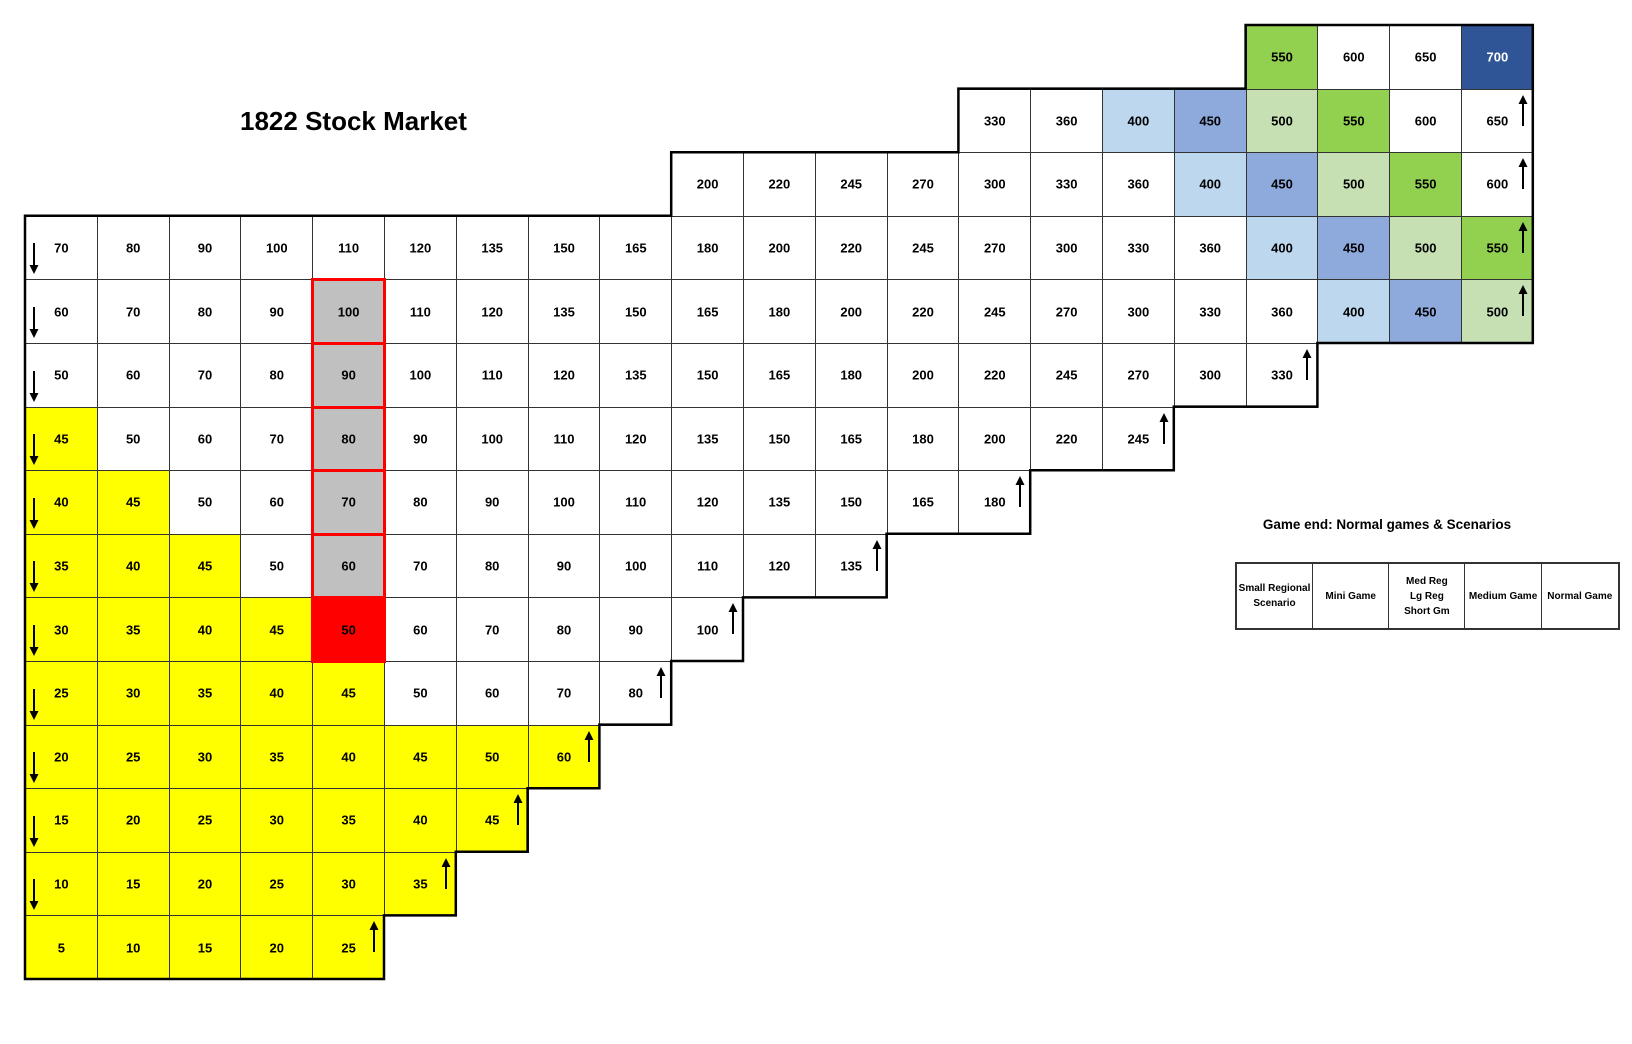 Image resolution: width=1632 pixels, height=1044 pixels. I want to click on market-cell: 500, so click(1497, 311).